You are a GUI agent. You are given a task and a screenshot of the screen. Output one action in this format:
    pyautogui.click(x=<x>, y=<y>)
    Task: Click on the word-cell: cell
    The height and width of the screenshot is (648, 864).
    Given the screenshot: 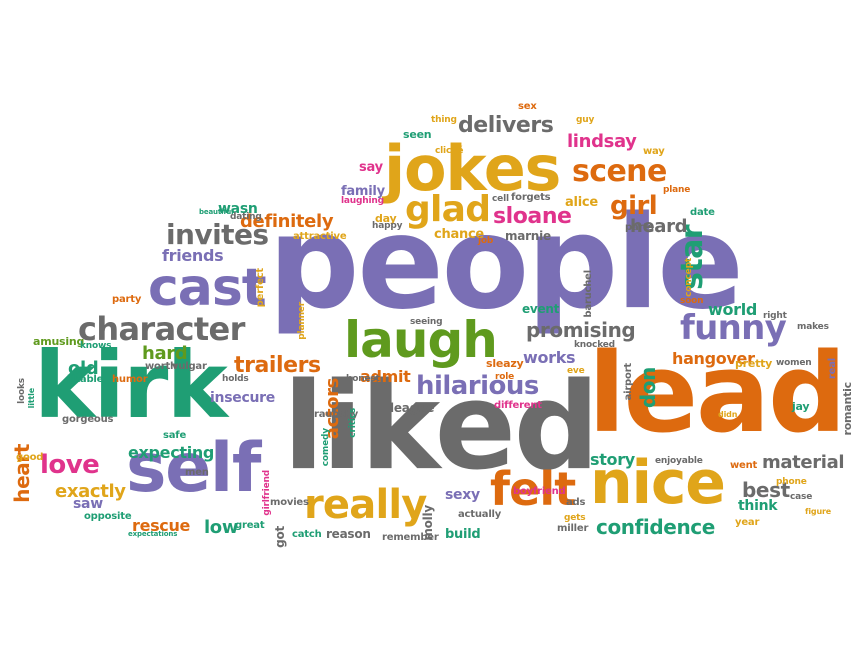 What is the action you would take?
    pyautogui.click(x=500, y=199)
    